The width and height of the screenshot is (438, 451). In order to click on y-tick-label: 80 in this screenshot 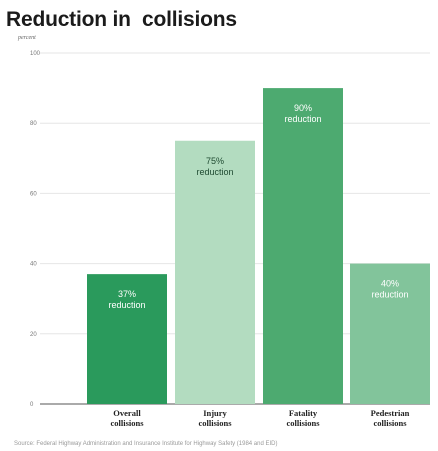, I will do `click(33, 124)`.